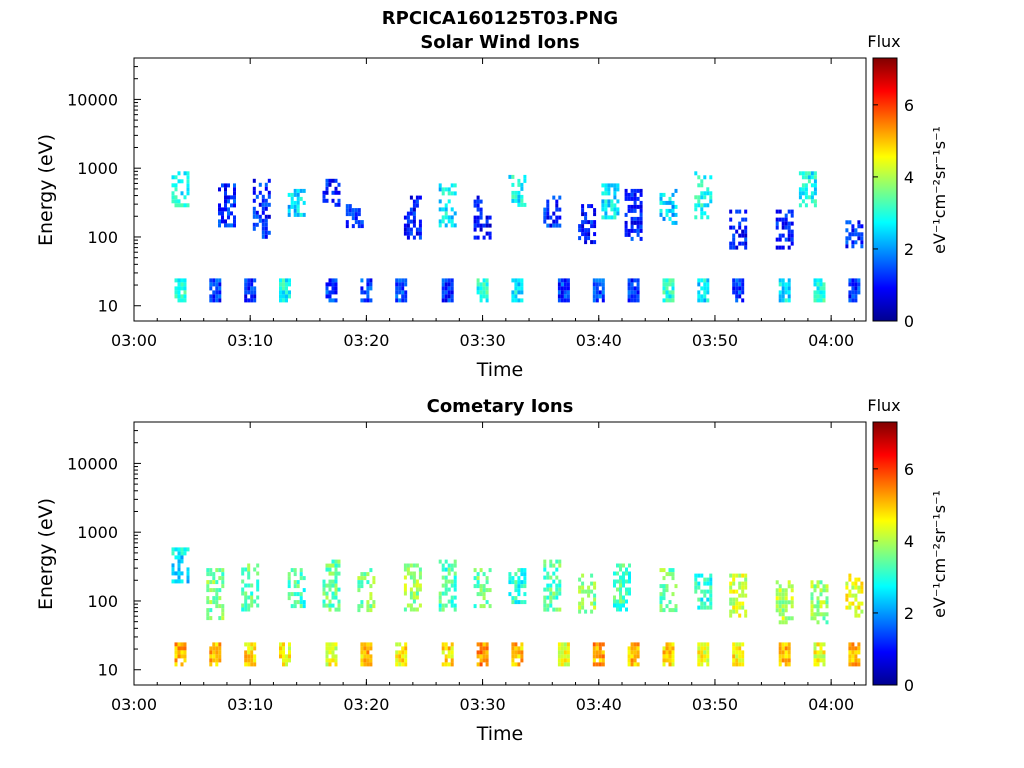 The height and width of the screenshot is (768, 1024). Describe the element at coordinates (819, 290) in the screenshot. I see `flux-band` at that location.